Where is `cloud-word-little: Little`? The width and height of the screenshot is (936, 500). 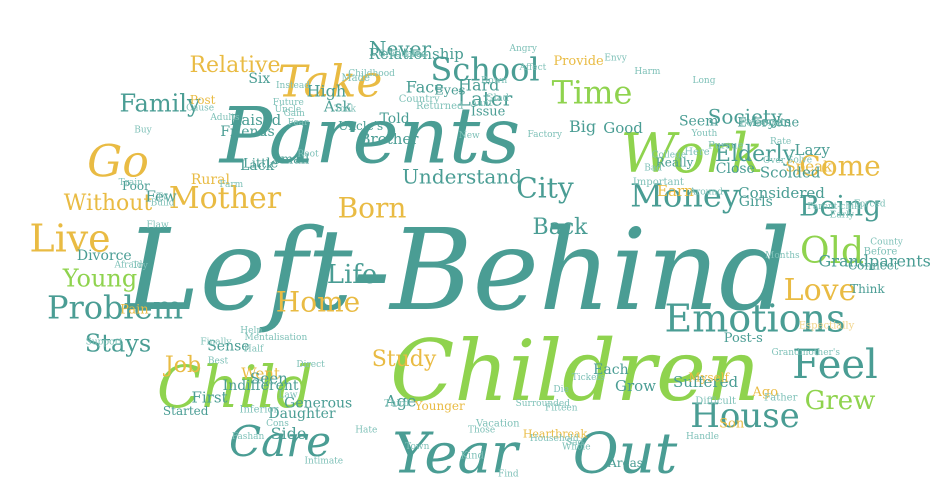
cloud-word-little: Little is located at coordinates (260, 164).